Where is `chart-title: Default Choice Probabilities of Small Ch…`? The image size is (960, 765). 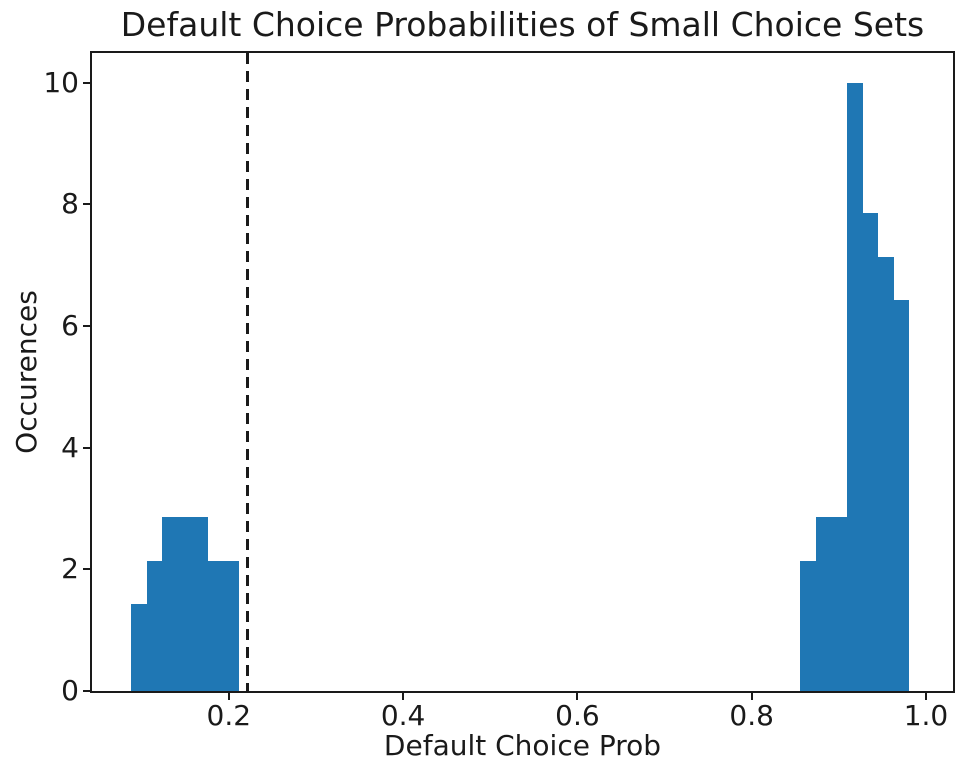 chart-title: Default Choice Probabilities of Small Ch… is located at coordinates (522, 24).